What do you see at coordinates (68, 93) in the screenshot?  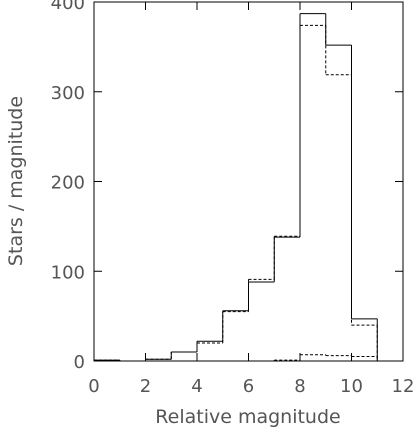 I see `y-tick-label: 300` at bounding box center [68, 93].